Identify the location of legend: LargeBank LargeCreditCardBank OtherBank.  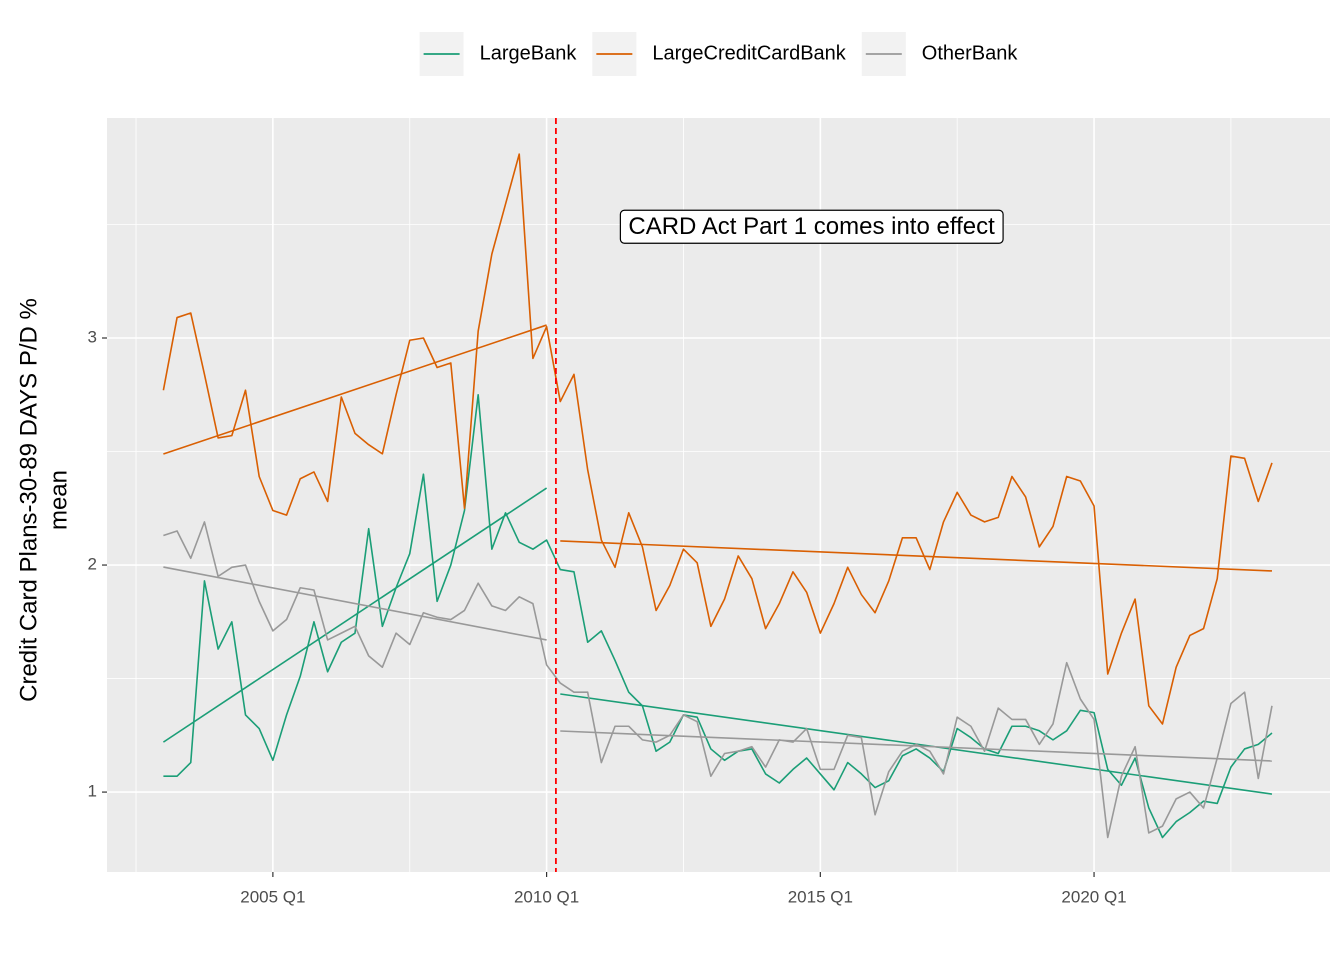
(719, 54).